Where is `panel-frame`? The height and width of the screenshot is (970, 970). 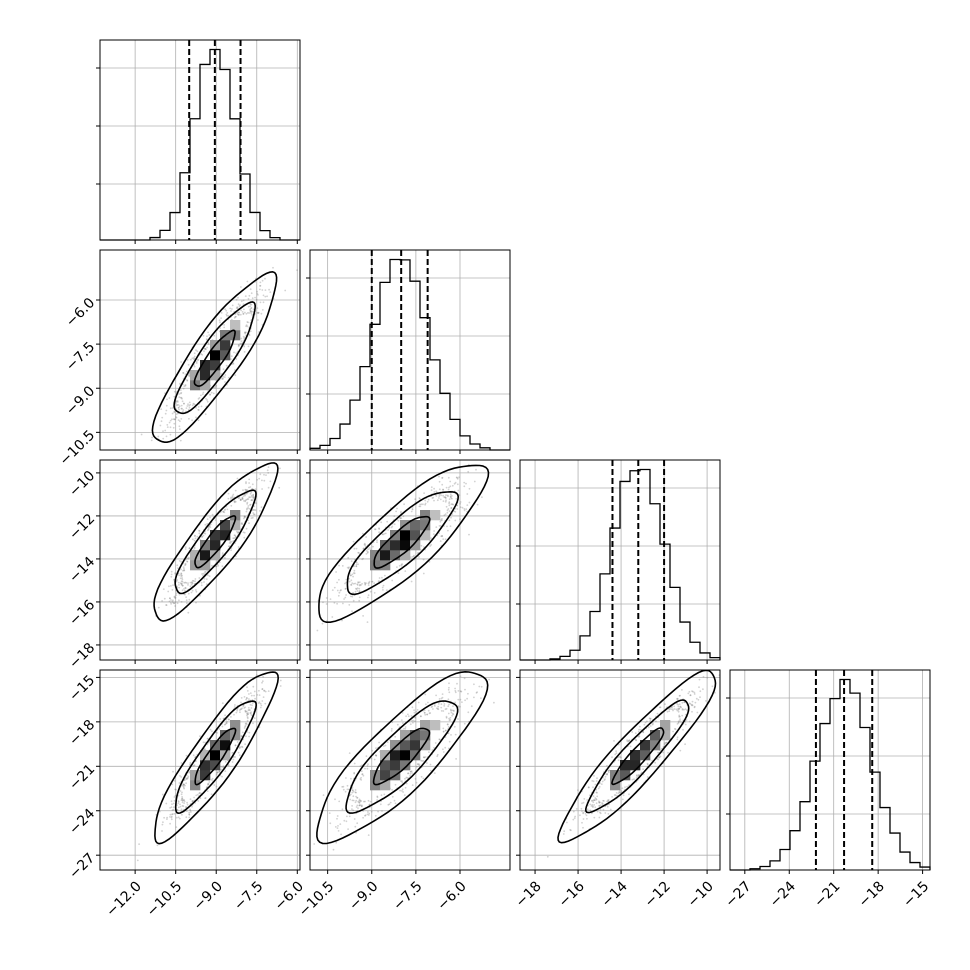
panel-frame is located at coordinates (830, 770).